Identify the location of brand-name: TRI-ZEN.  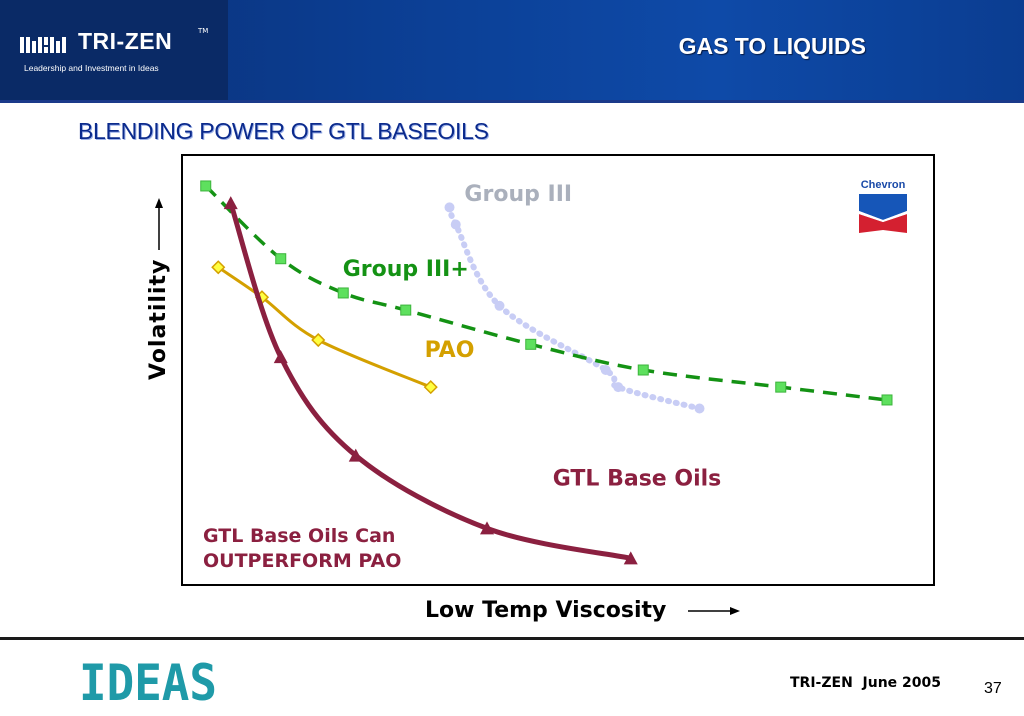
(125, 41).